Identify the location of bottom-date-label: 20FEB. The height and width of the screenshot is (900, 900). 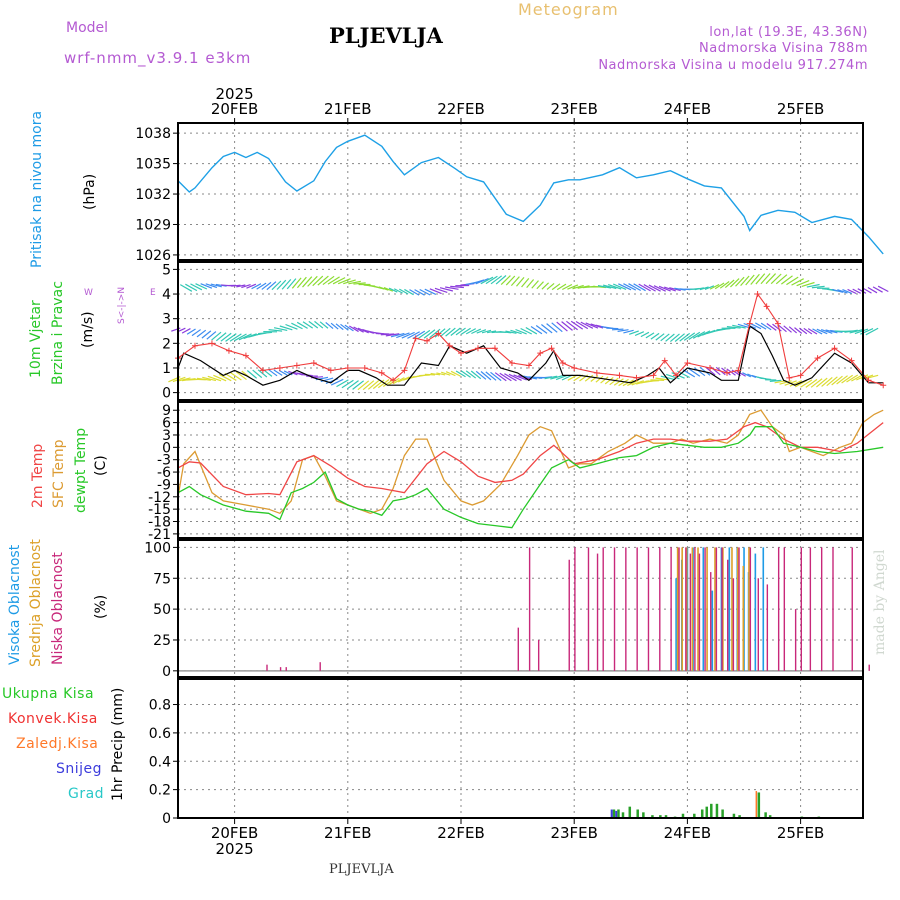
(234, 833).